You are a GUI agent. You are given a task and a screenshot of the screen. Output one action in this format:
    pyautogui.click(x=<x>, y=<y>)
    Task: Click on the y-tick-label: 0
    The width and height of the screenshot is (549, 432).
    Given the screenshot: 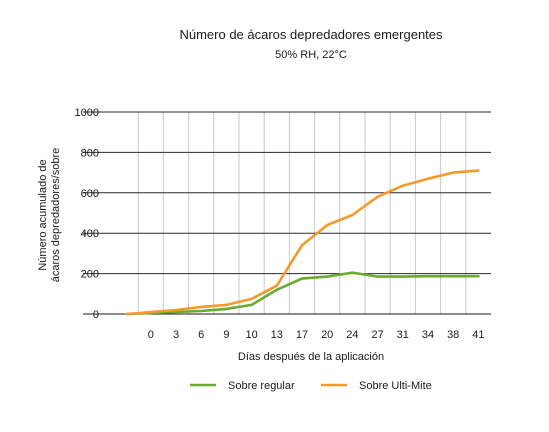 What is the action you would take?
    pyautogui.click(x=96, y=315)
    